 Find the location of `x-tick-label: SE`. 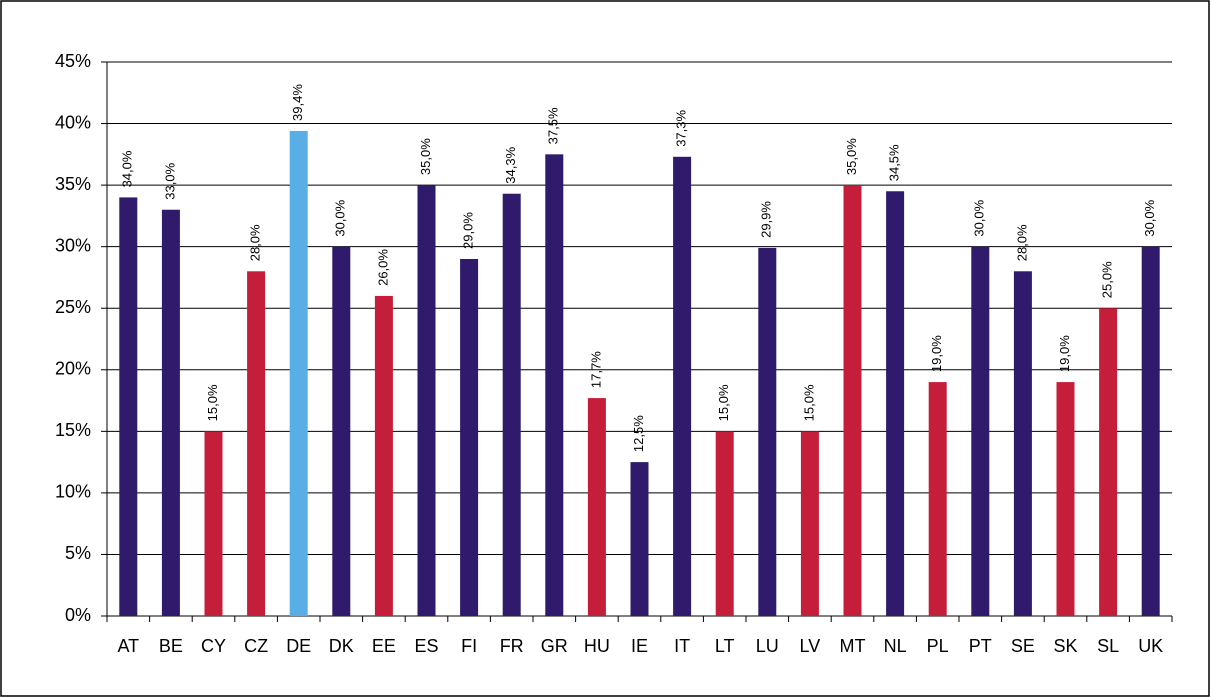

x-tick-label: SE is located at coordinates (1023, 646).